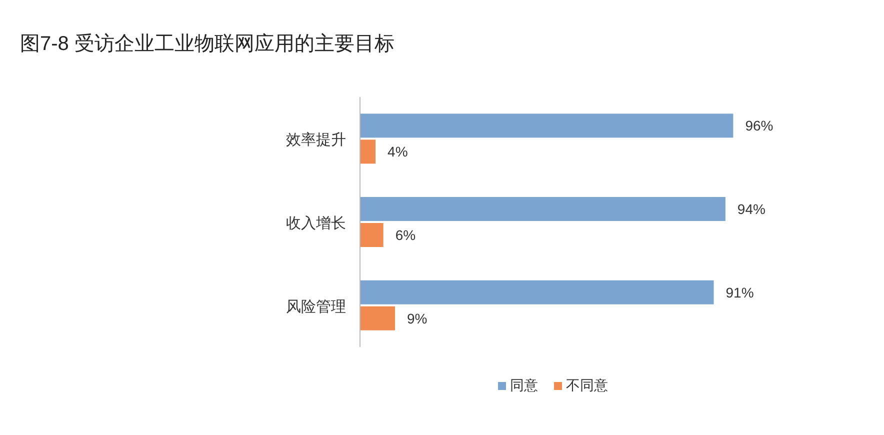  Describe the element at coordinates (740, 292) in the screenshot. I see `data-label: 91%` at that location.